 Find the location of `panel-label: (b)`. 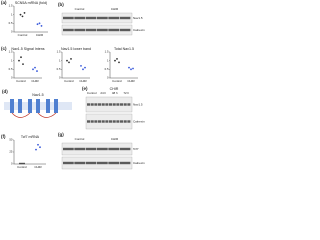

panel-label: (b) is located at coordinates (61, 4).